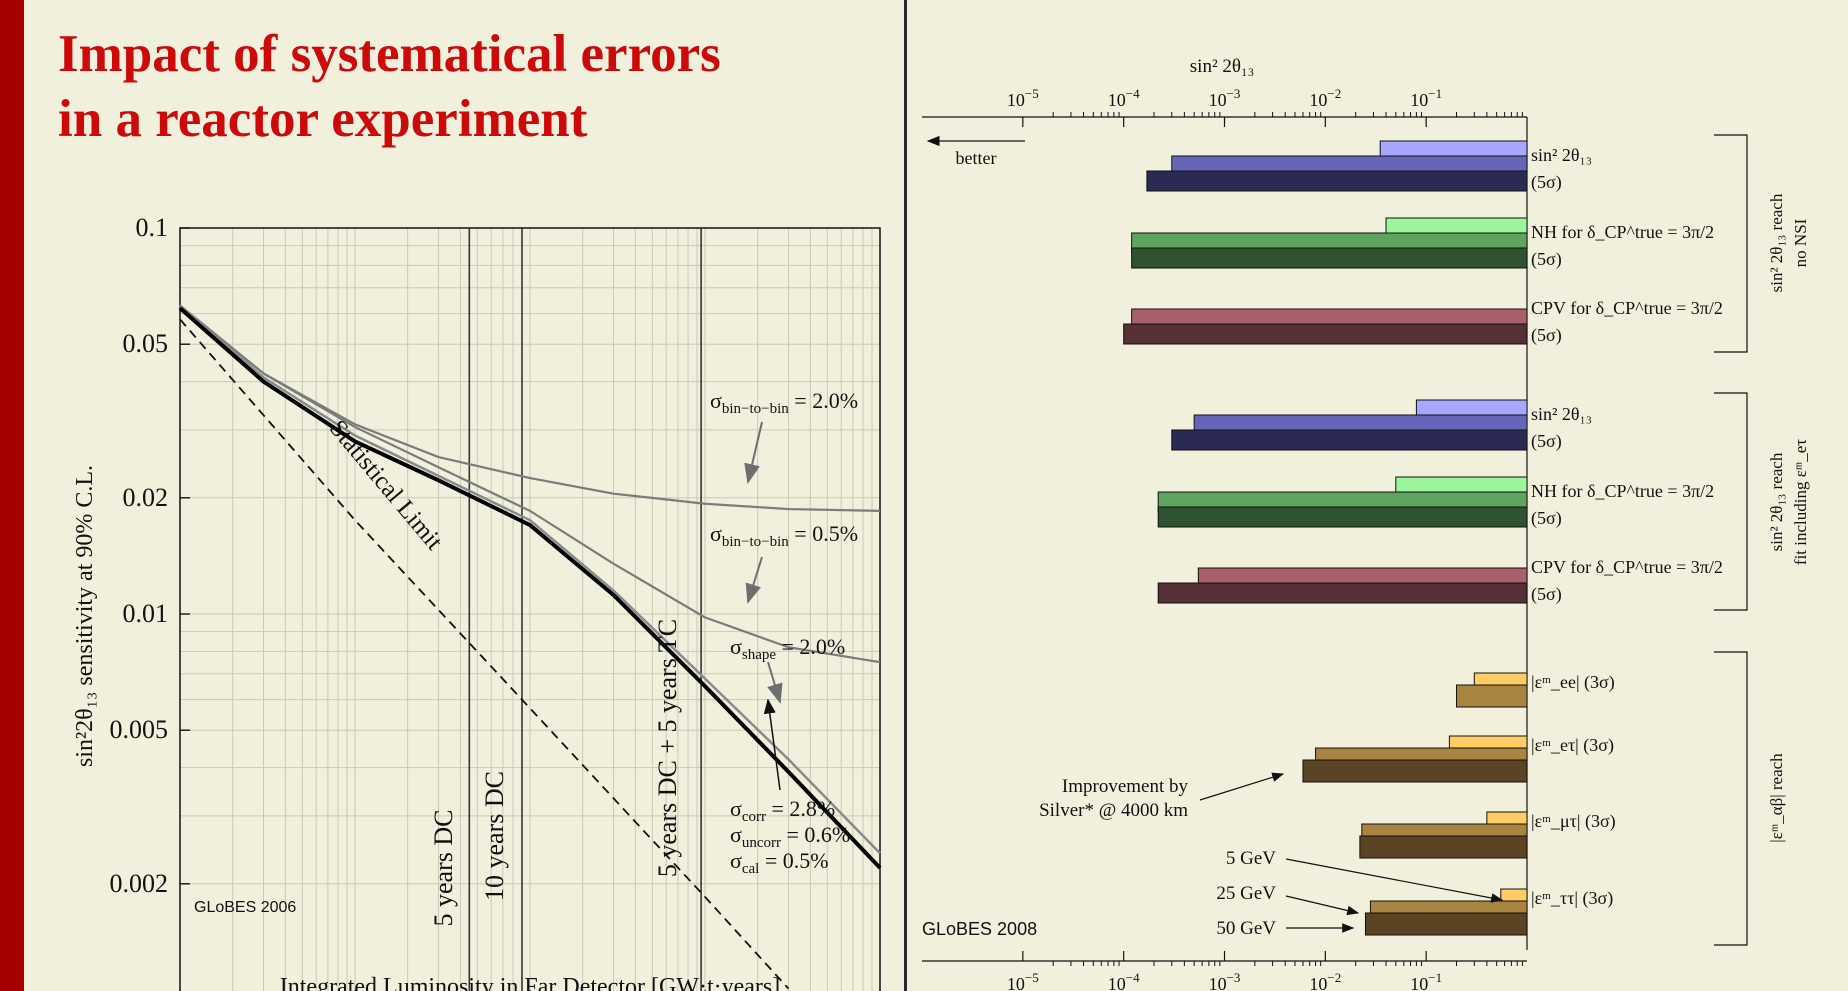 Image resolution: width=1848 pixels, height=991 pixels. Describe the element at coordinates (1246, 893) in the screenshot. I see `gev-25-label: 25 GeV` at that location.